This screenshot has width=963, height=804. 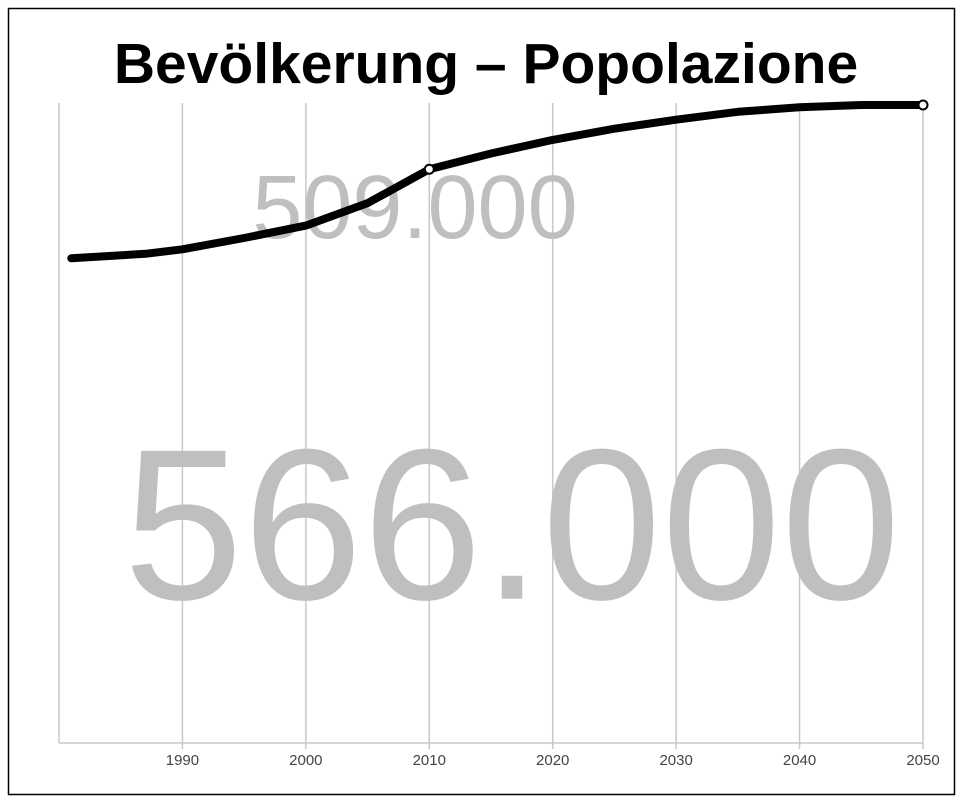 I want to click on x-tick-label: 2010, so click(x=429, y=760).